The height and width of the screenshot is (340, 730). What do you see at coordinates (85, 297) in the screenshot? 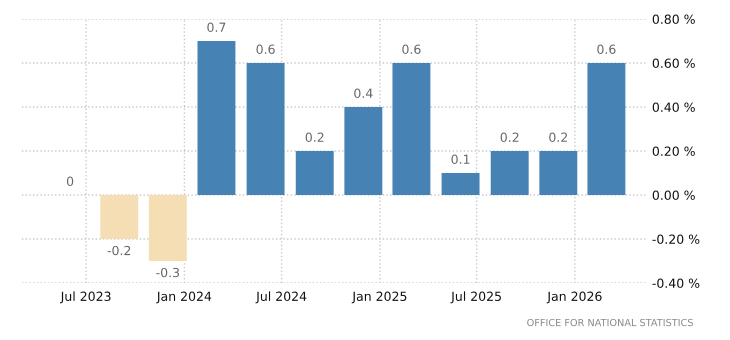
I see `x-tick-label: Jul 2023` at bounding box center [85, 297].